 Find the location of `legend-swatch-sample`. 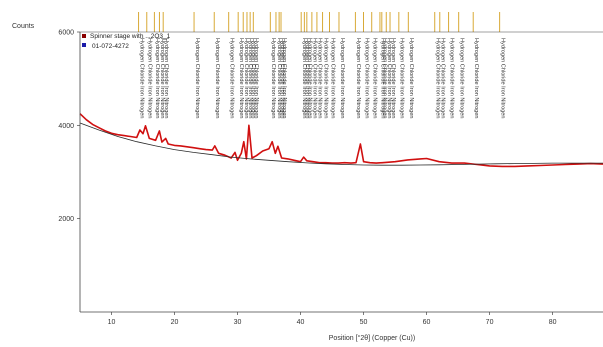

legend-swatch-sample is located at coordinates (84, 36).